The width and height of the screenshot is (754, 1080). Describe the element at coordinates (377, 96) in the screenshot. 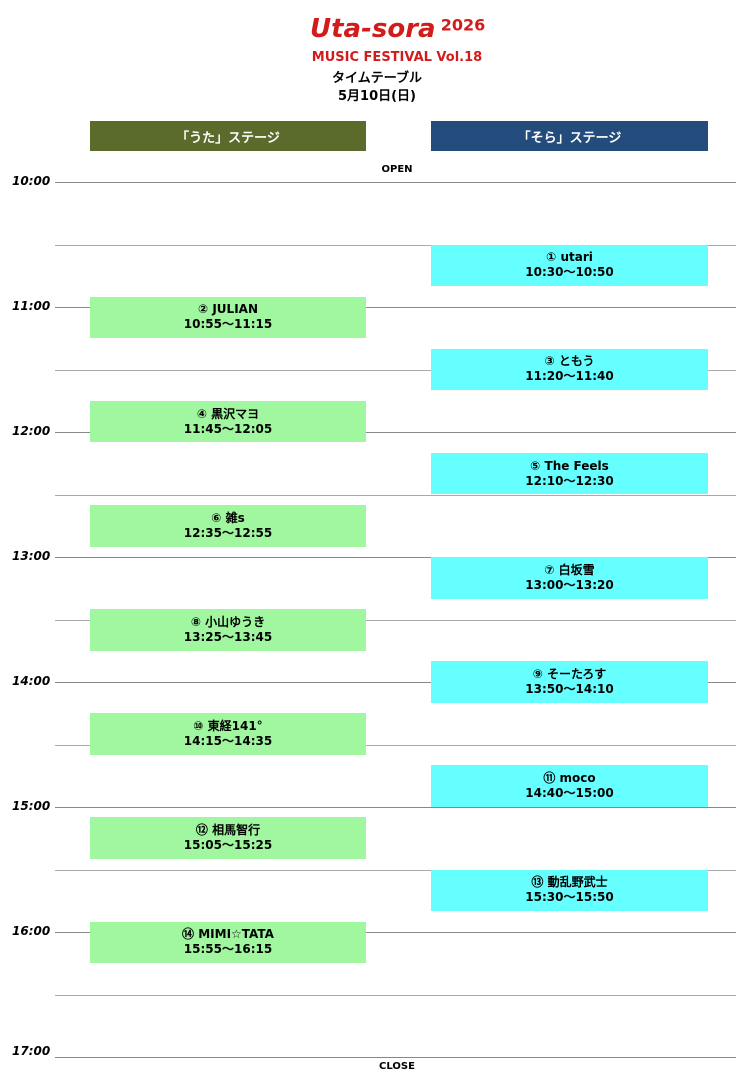

I see `date: 5月10日(日)` at that location.